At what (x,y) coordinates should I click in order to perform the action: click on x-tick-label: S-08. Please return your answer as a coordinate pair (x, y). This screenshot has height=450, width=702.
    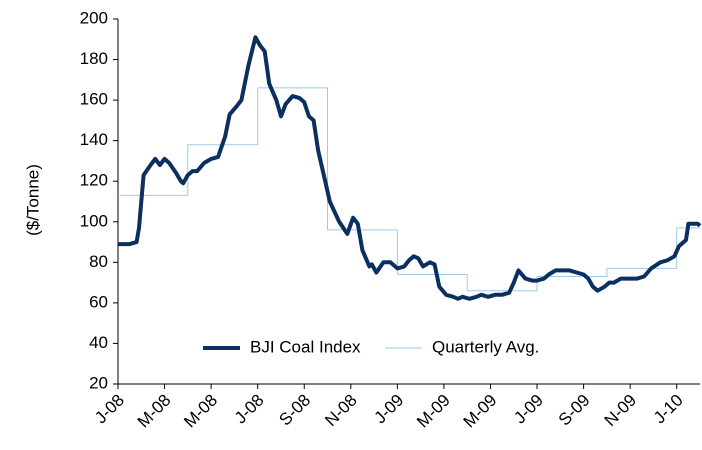
    Looking at the image, I should click on (294, 410).